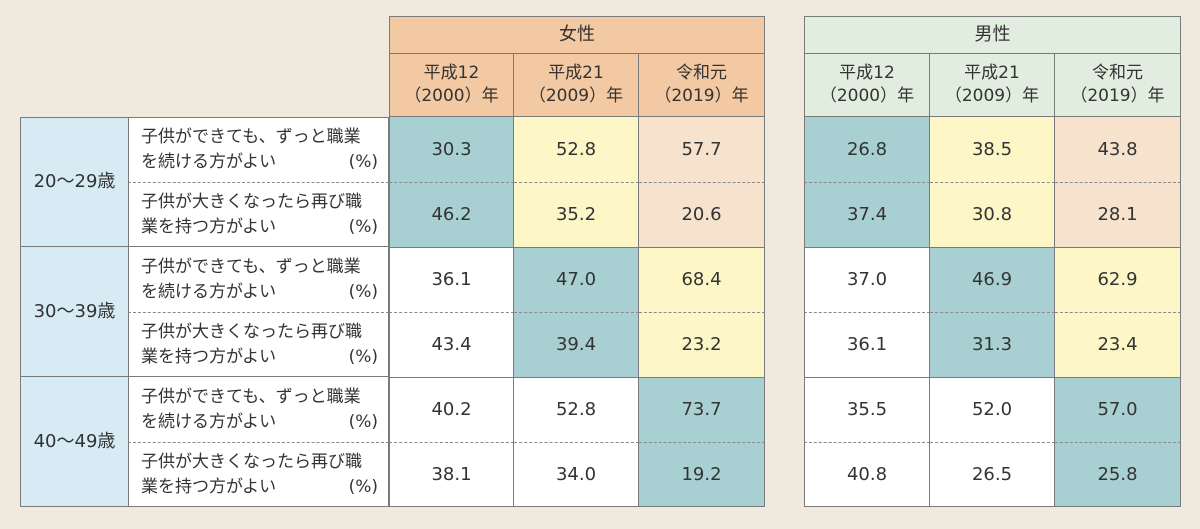 This screenshot has height=529, width=1200. I want to click on value-cell: 20.6, so click(702, 214).